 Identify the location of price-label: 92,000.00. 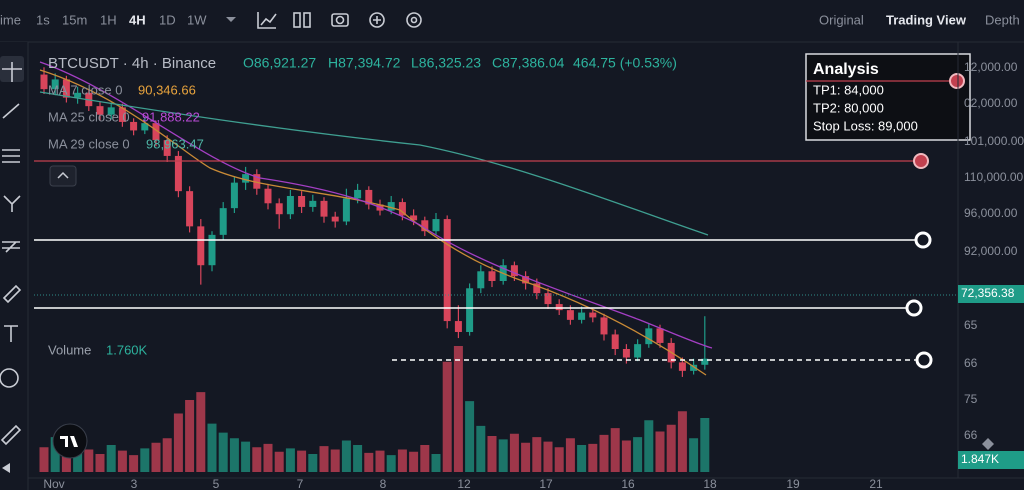
(991, 251).